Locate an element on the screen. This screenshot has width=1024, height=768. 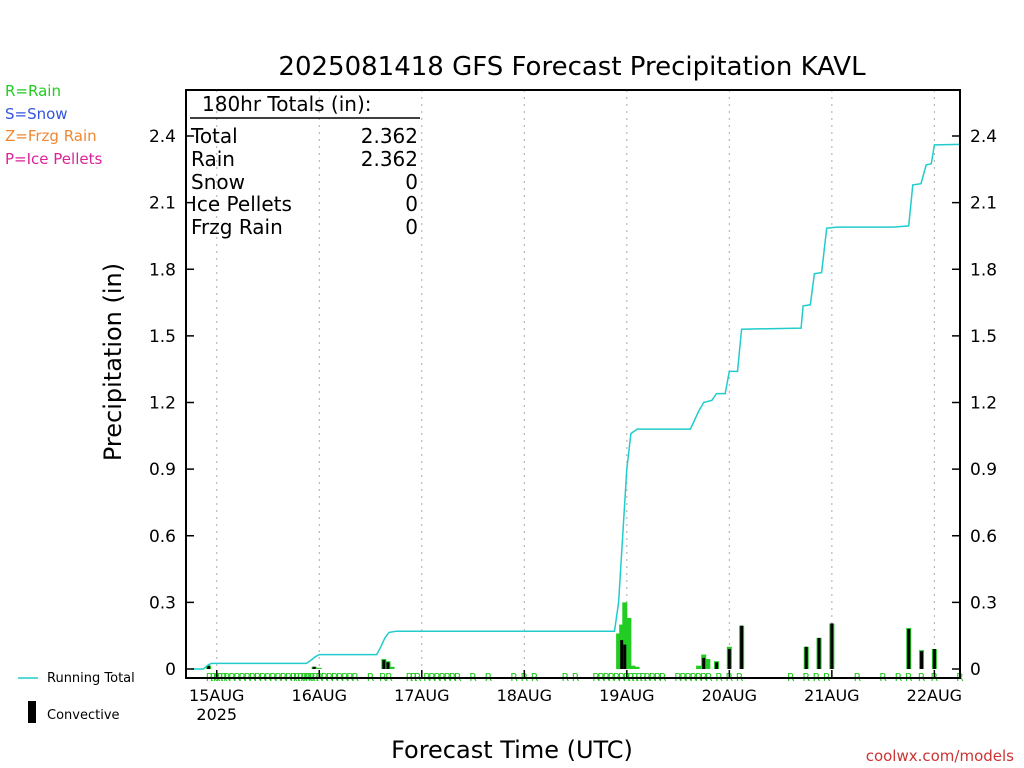
y-axis-right: 0 0.3 0.6 0.9 1.2 1.5 1.8 2.1 2.4 is located at coordinates (974, 403).